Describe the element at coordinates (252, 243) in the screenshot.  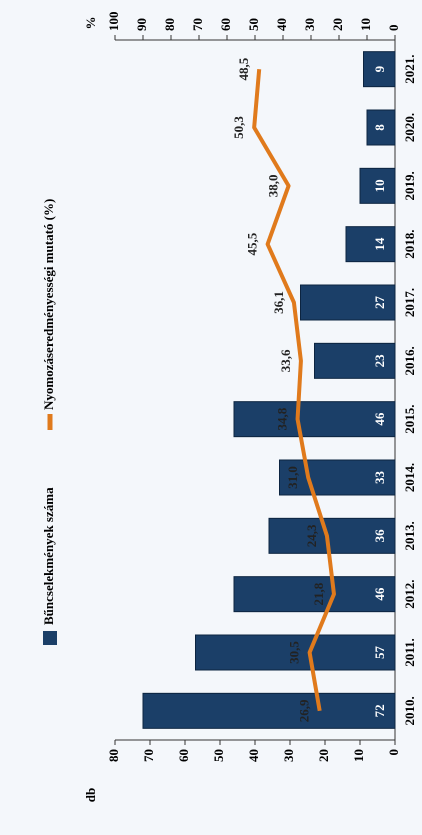
I see `line-label: 45,5` at that location.